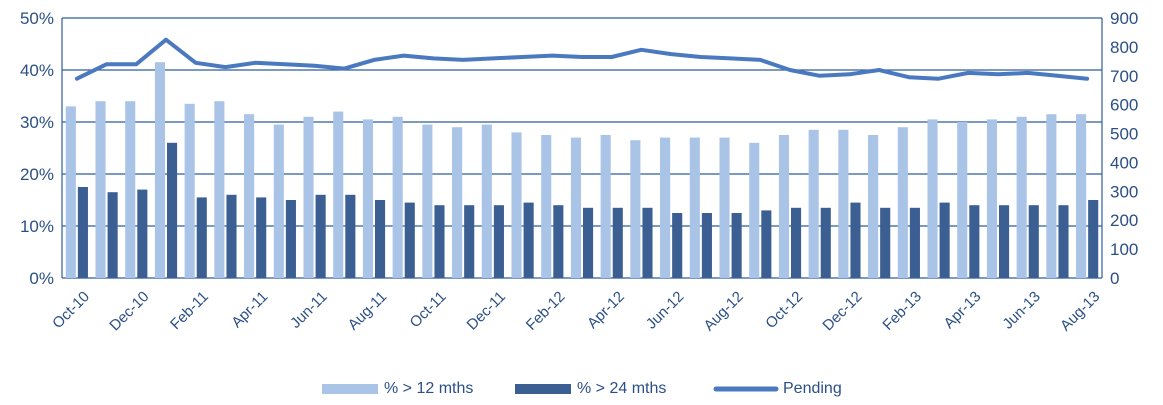 The width and height of the screenshot is (1163, 405). What do you see at coordinates (812, 388) in the screenshot?
I see `legend-label-pending: Pending` at bounding box center [812, 388].